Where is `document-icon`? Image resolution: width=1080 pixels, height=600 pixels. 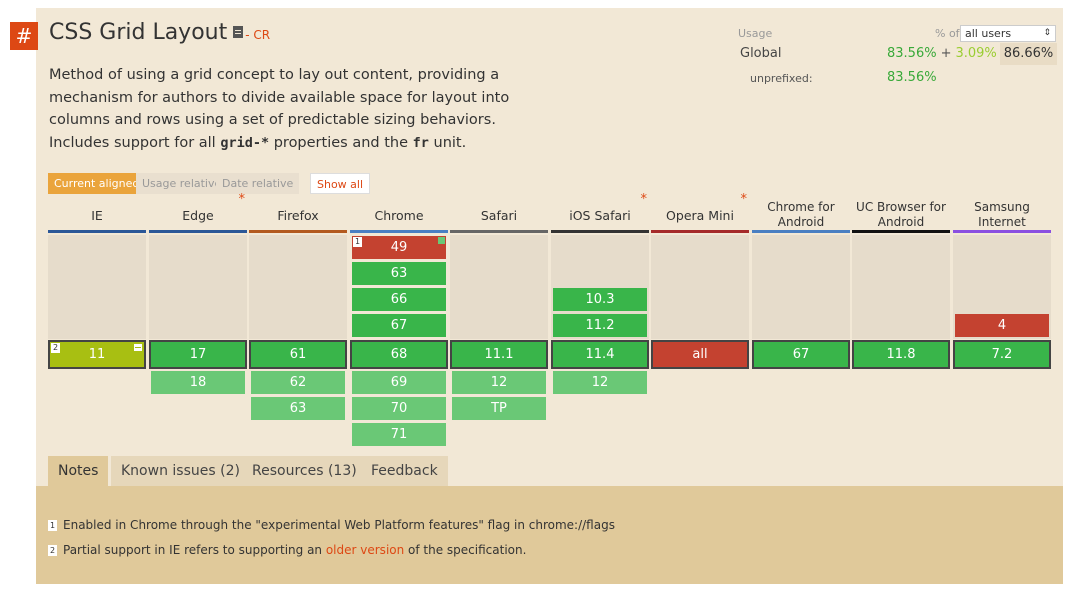
document-icon is located at coordinates (238, 32).